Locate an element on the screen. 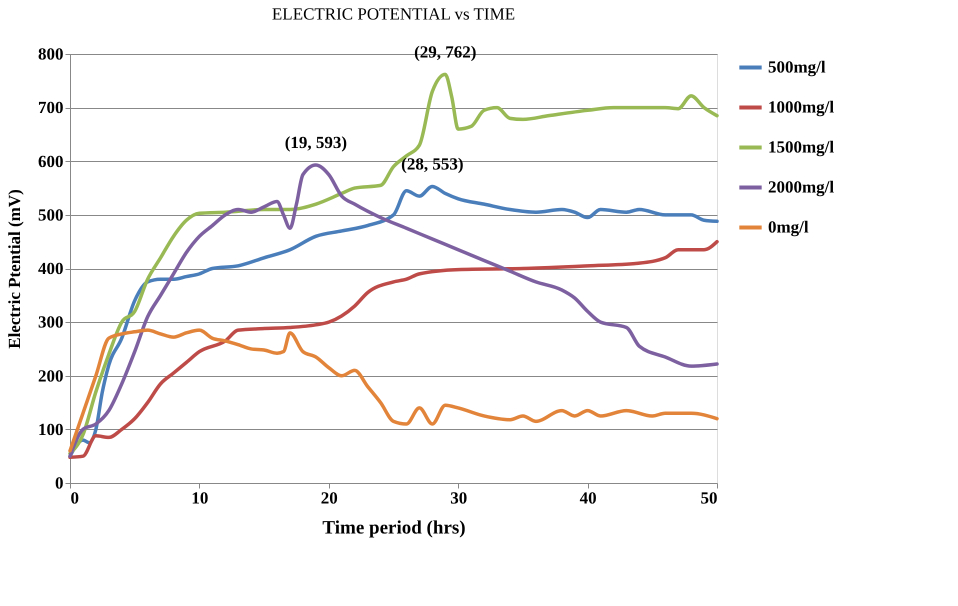  chart-title: ELECTRIC POTENTIAL vs TIME is located at coordinates (394, 14).